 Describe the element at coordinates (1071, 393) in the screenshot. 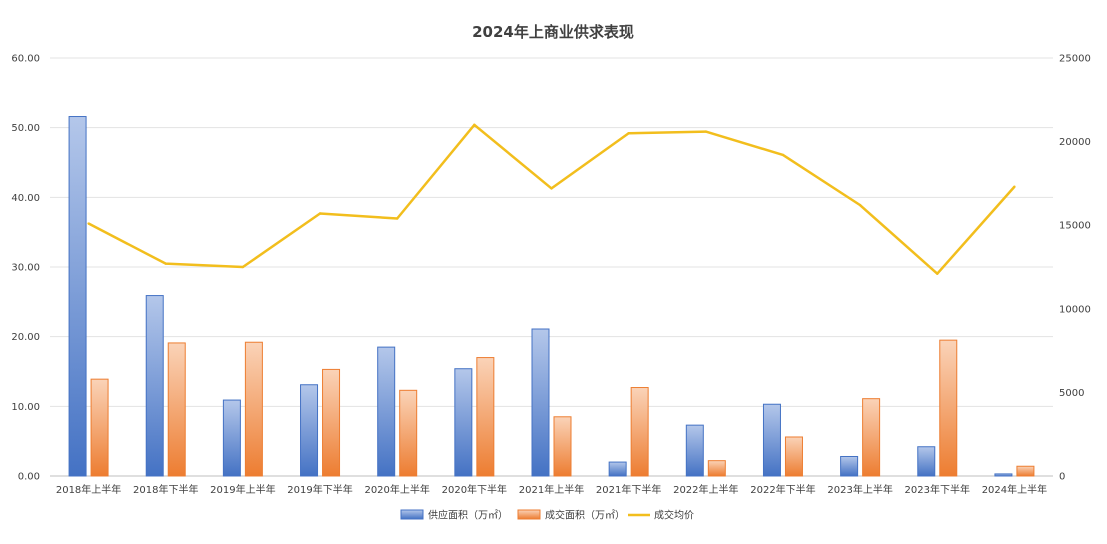

I see `right-tick-label: 5000` at that location.